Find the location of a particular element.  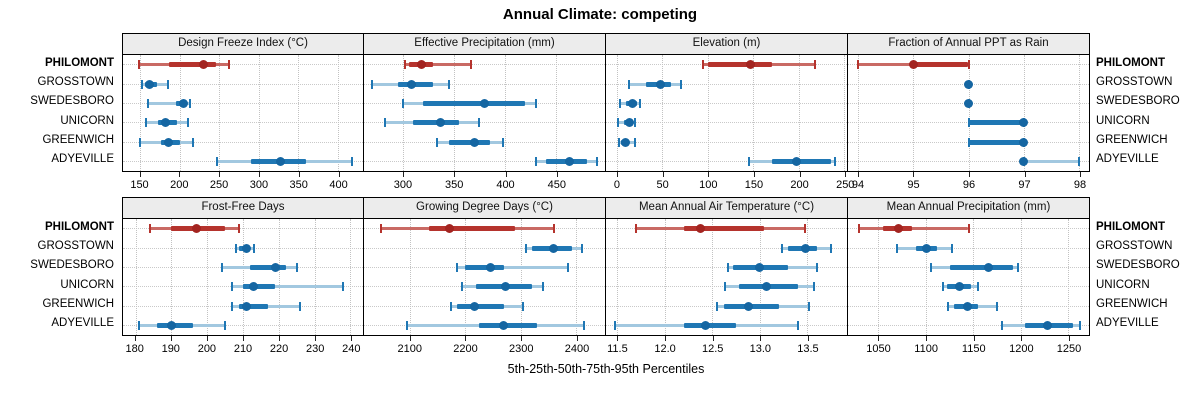

axis-tick-label: 450 is located at coordinates (556, 185).